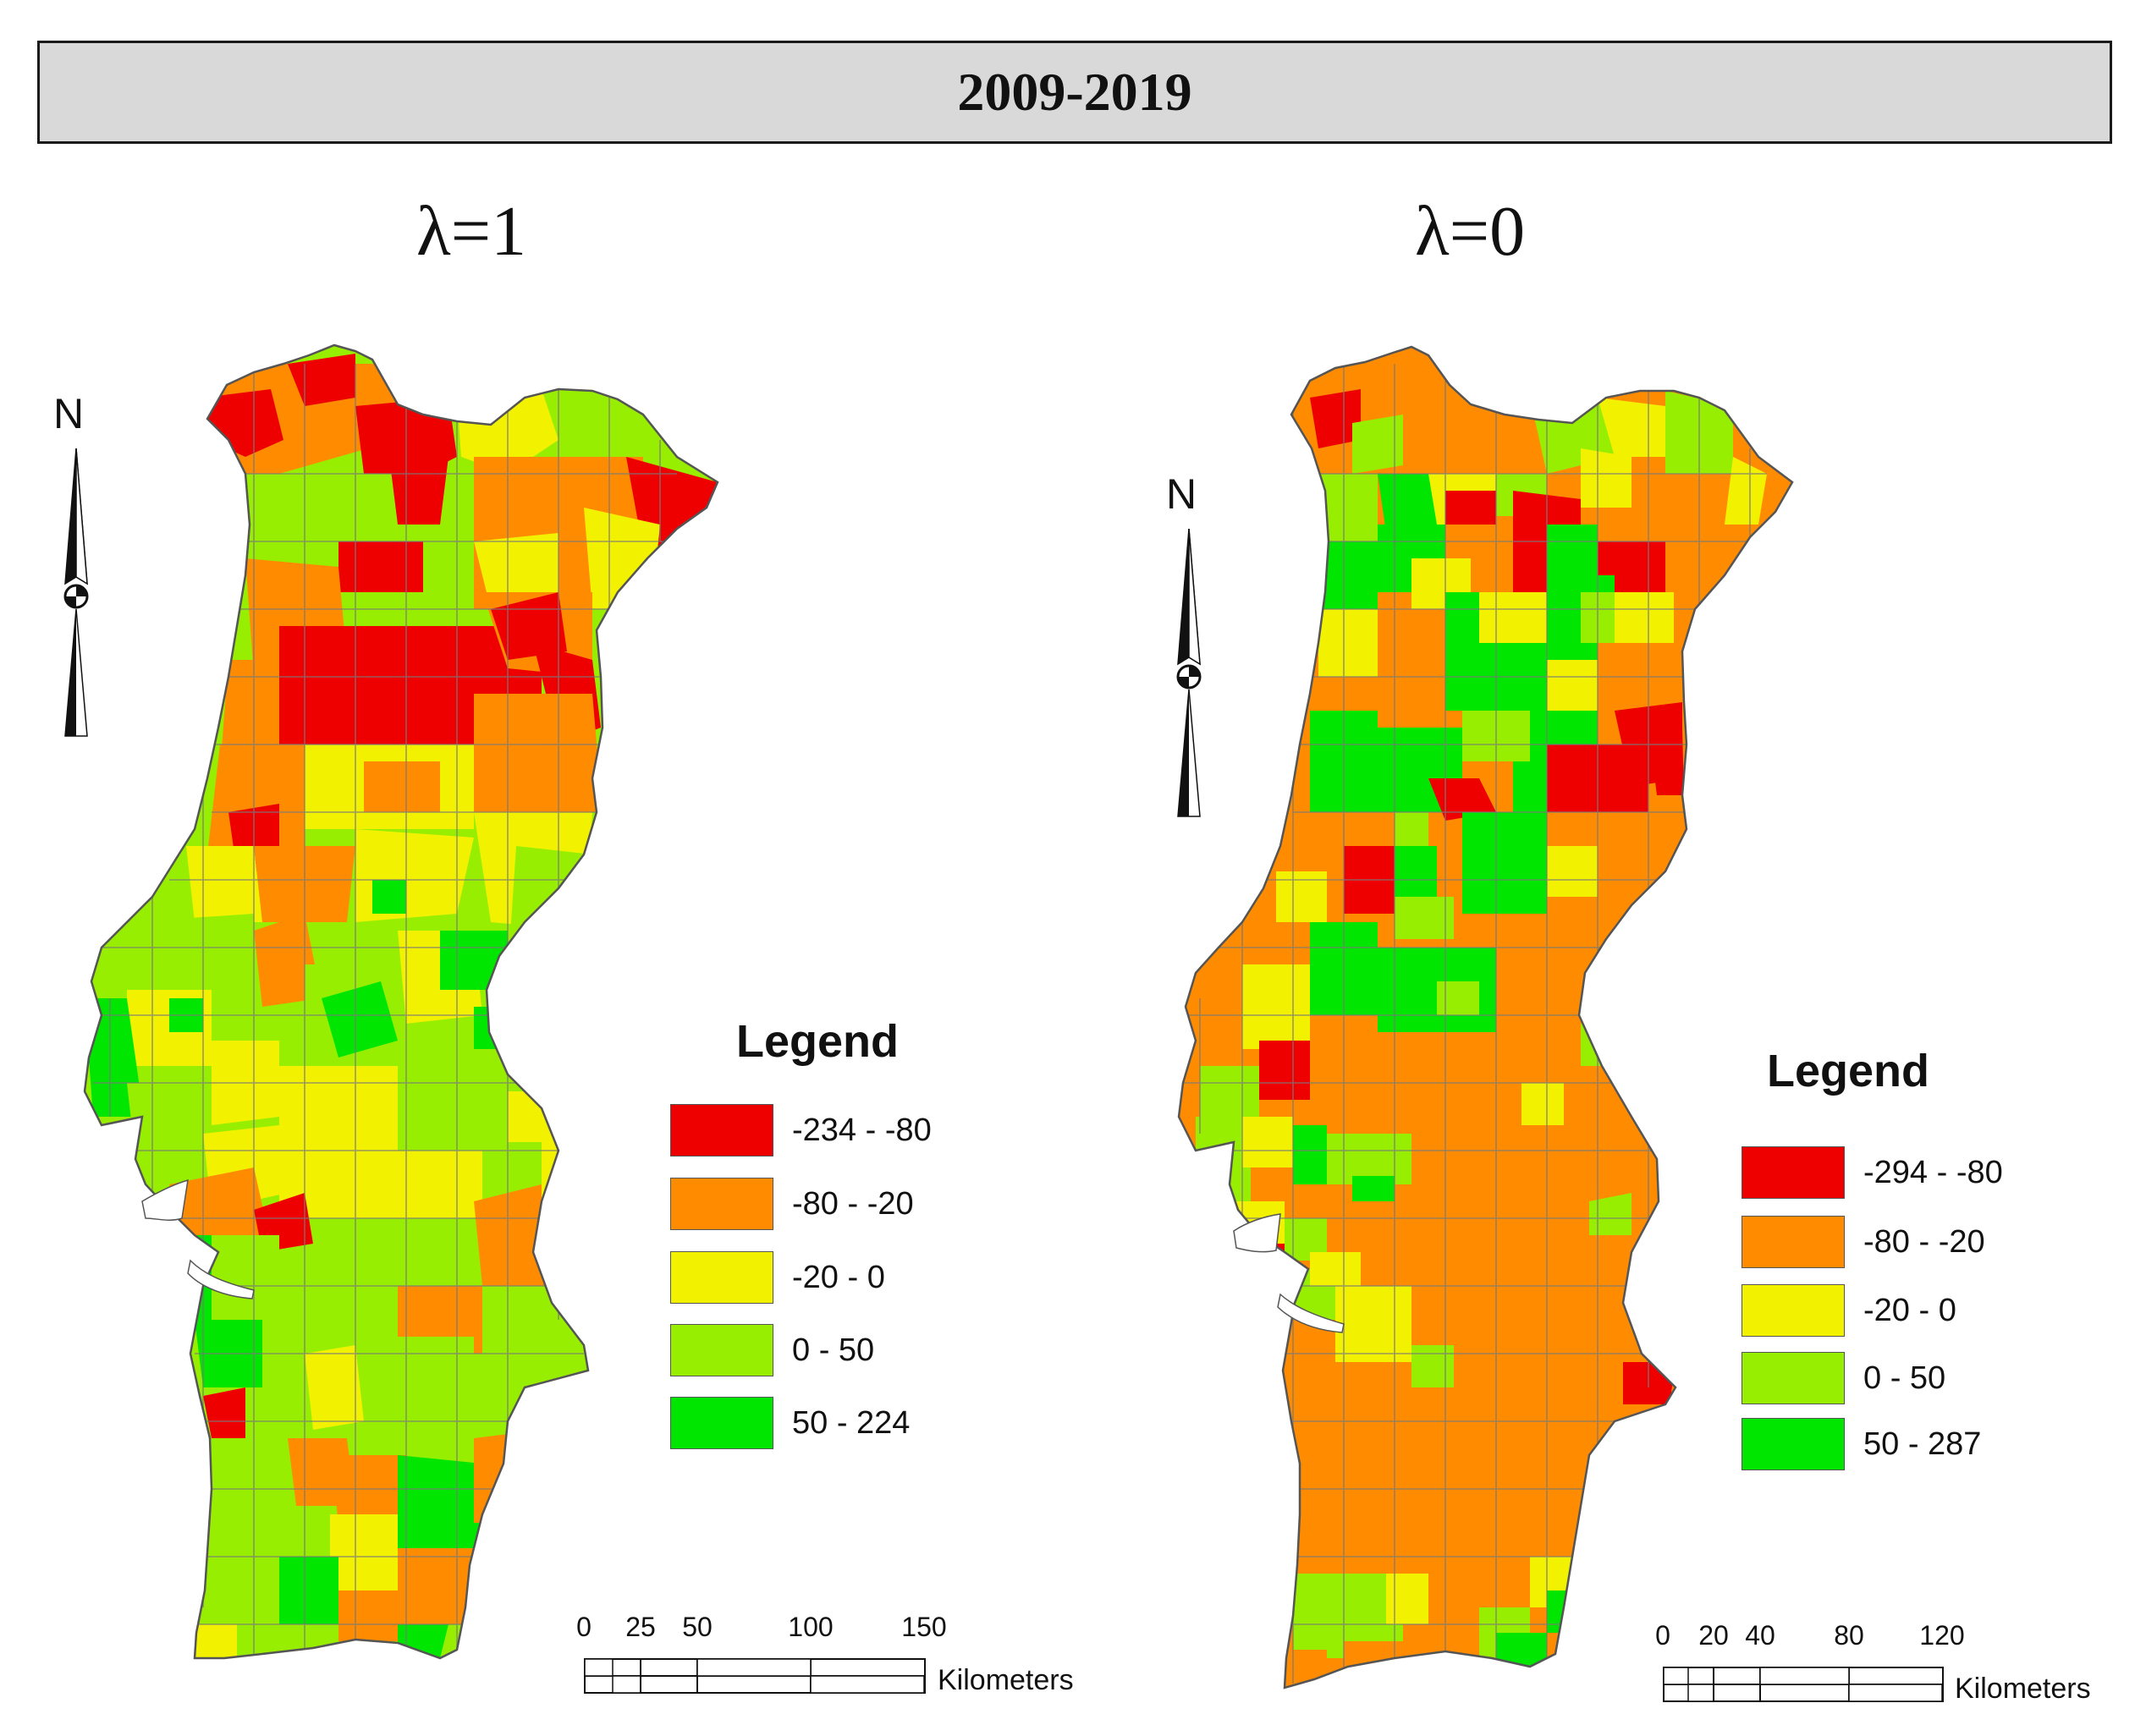  What do you see at coordinates (862, 1130) in the screenshot?
I see `legend-label: -234 - -80` at bounding box center [862, 1130].